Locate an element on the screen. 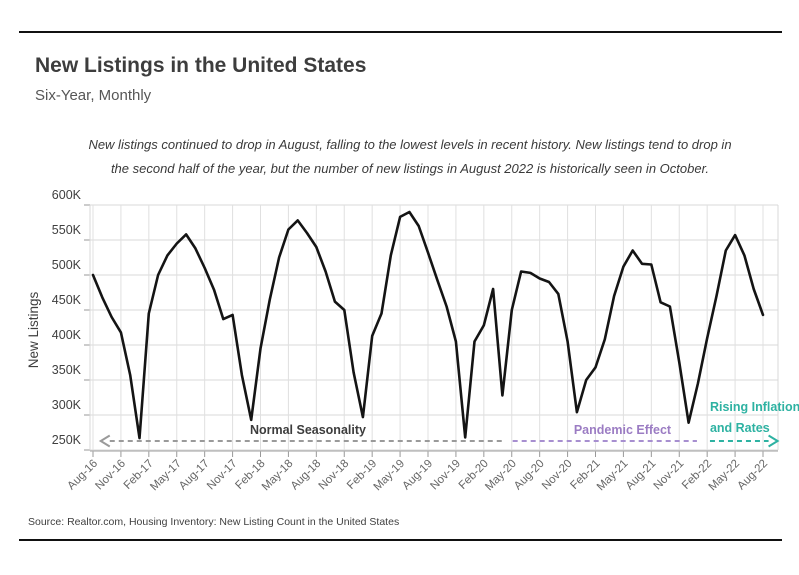 This screenshot has height=575, width=799. y-tick-label: 350K is located at coordinates (67, 370).